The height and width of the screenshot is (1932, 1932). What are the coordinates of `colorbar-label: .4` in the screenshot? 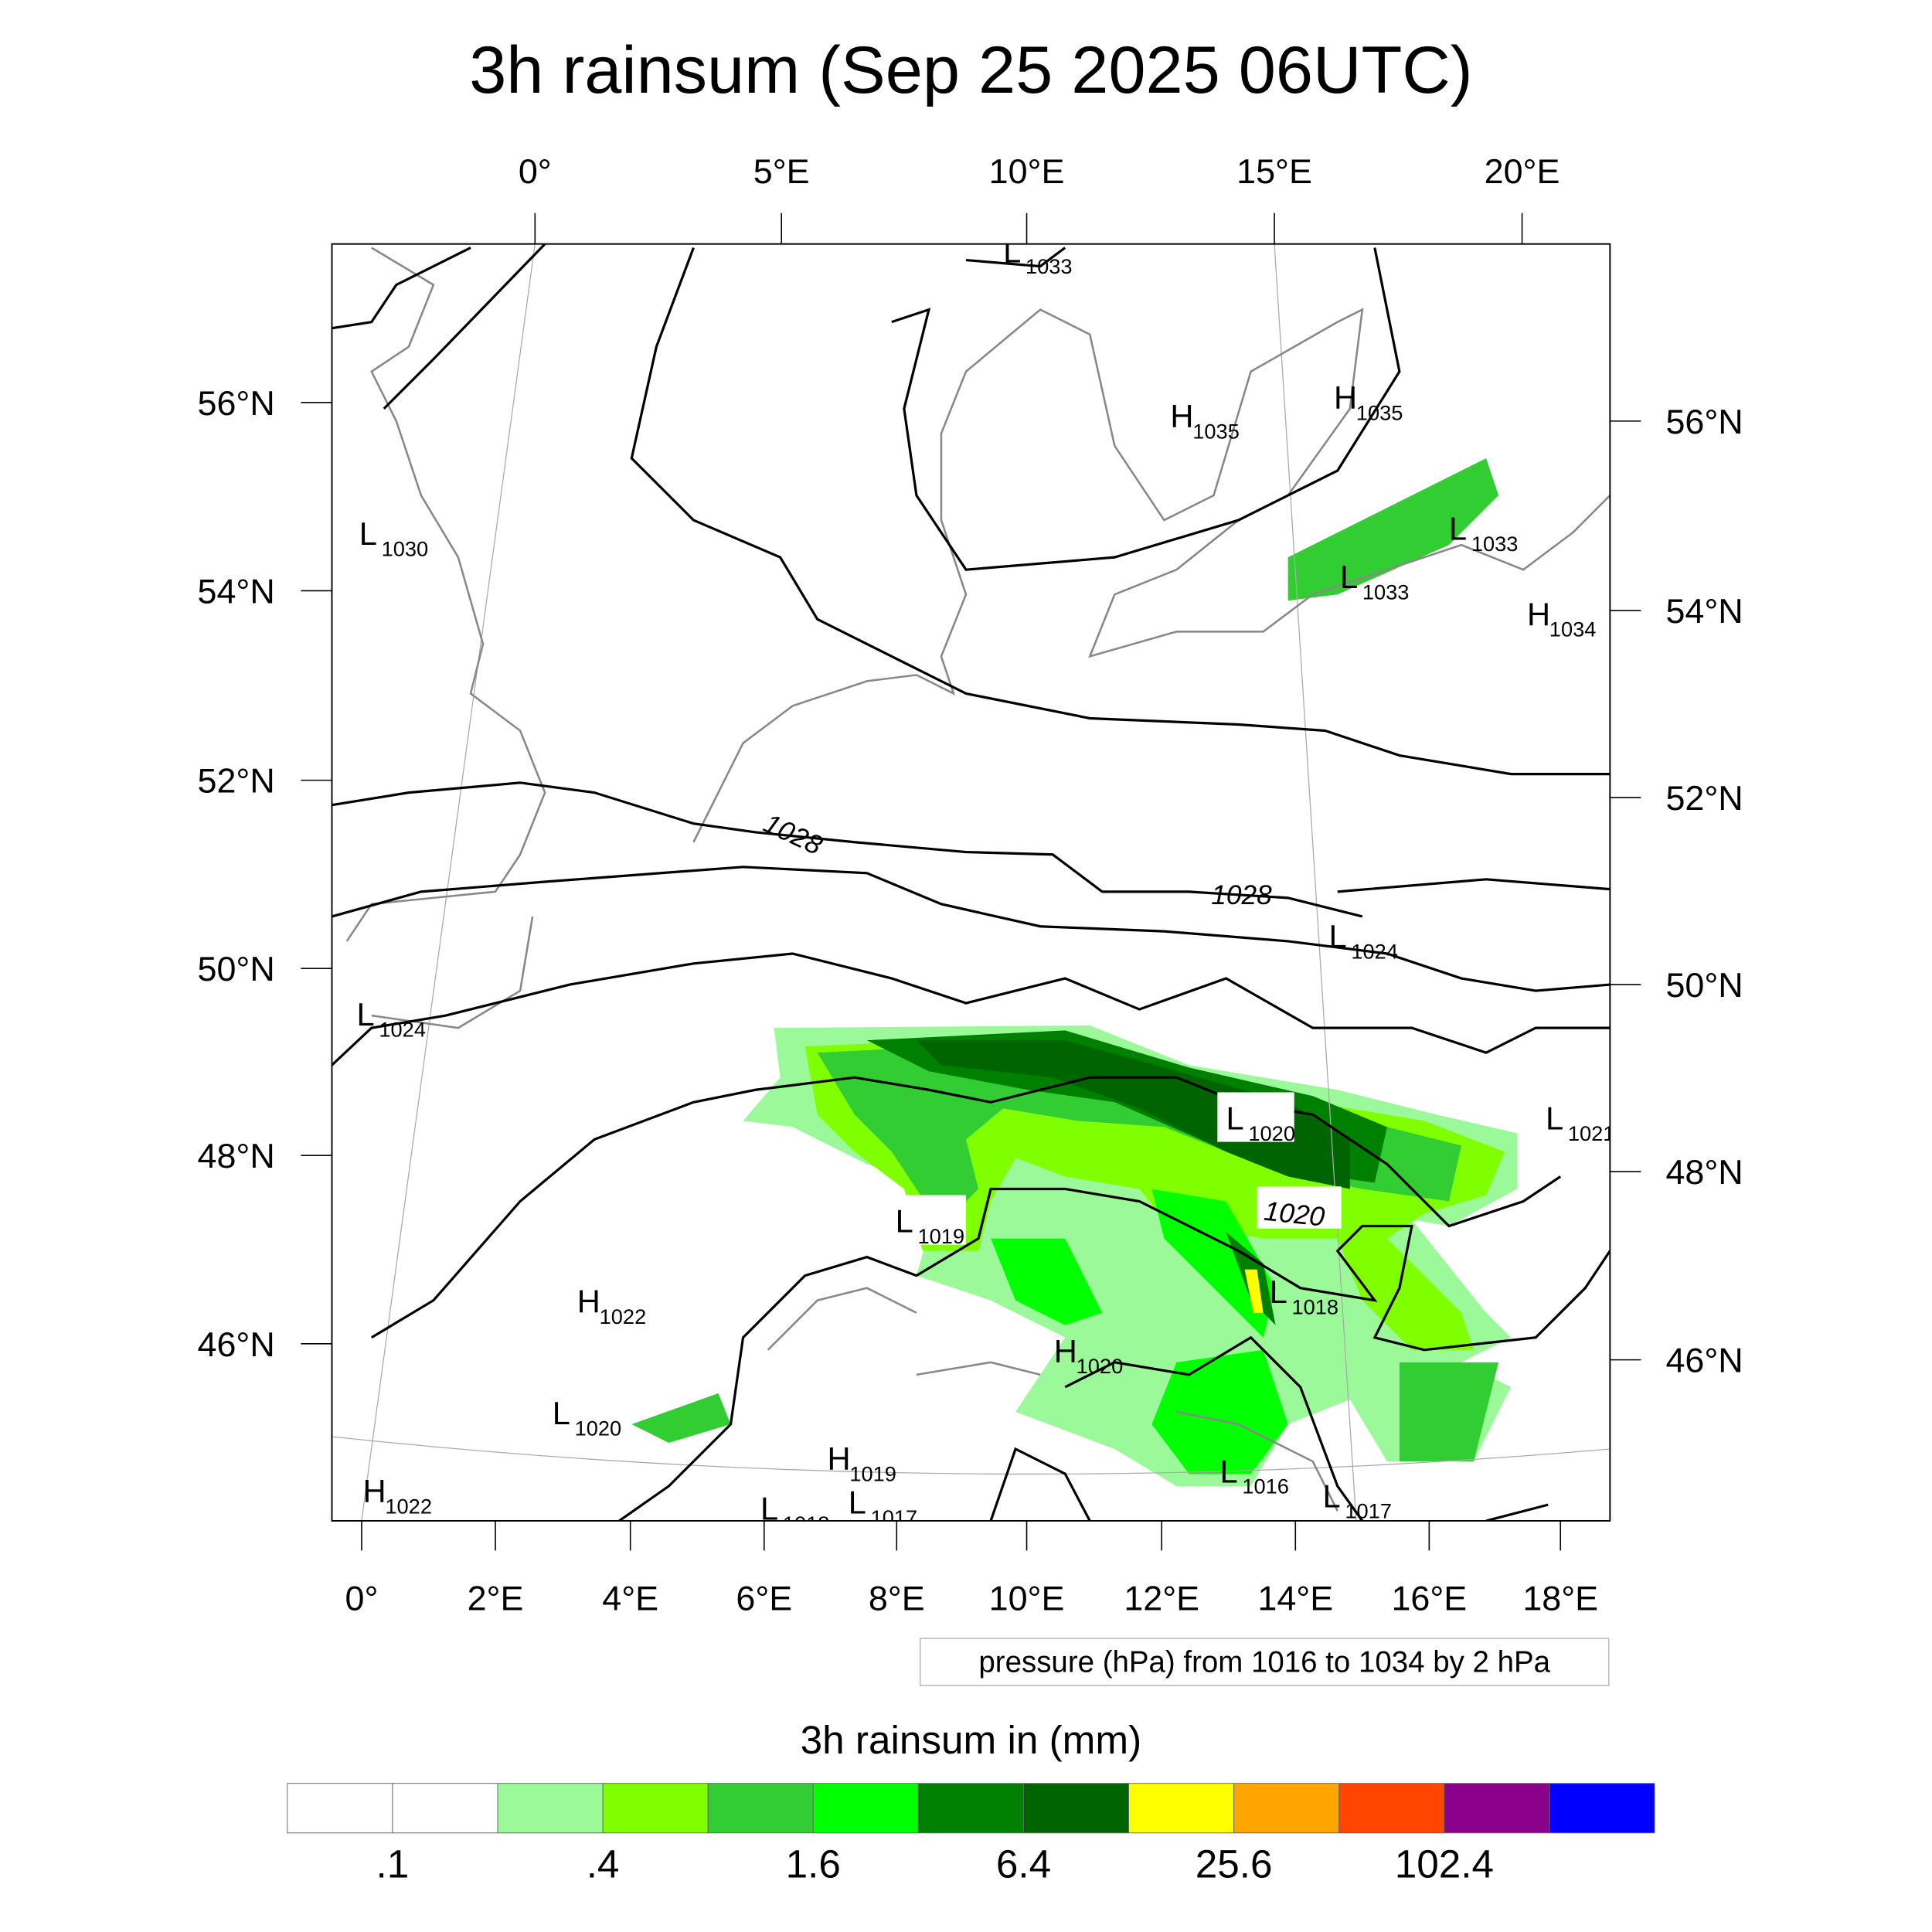 It's located at (603, 1864).